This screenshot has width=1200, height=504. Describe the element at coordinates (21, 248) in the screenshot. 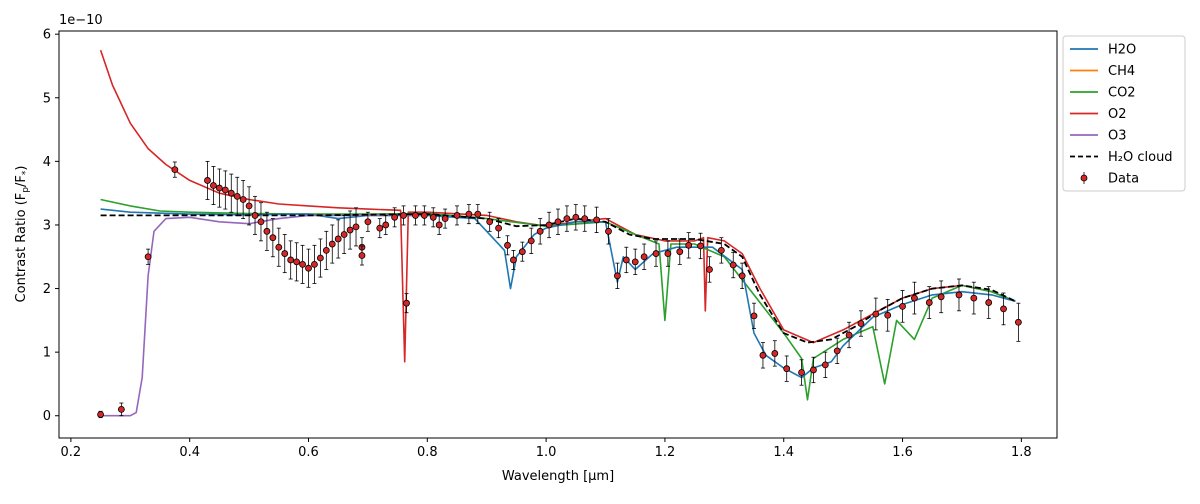

I see `y-axis-label-text: Contrast Ratio (F` at that location.